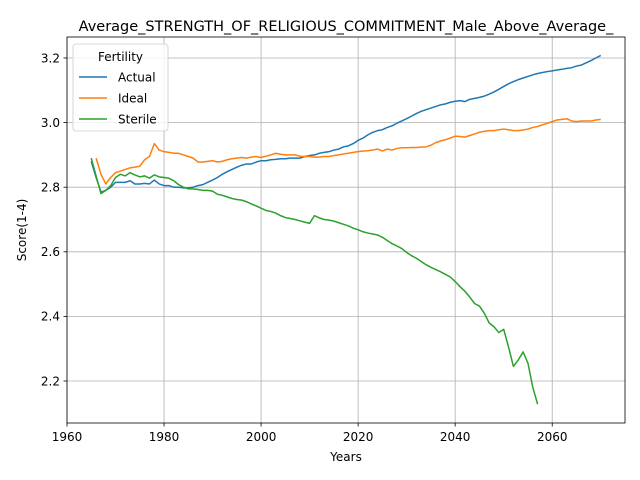  I want to click on legend: Fertility Actual Ideal Sterile, so click(120, 87).